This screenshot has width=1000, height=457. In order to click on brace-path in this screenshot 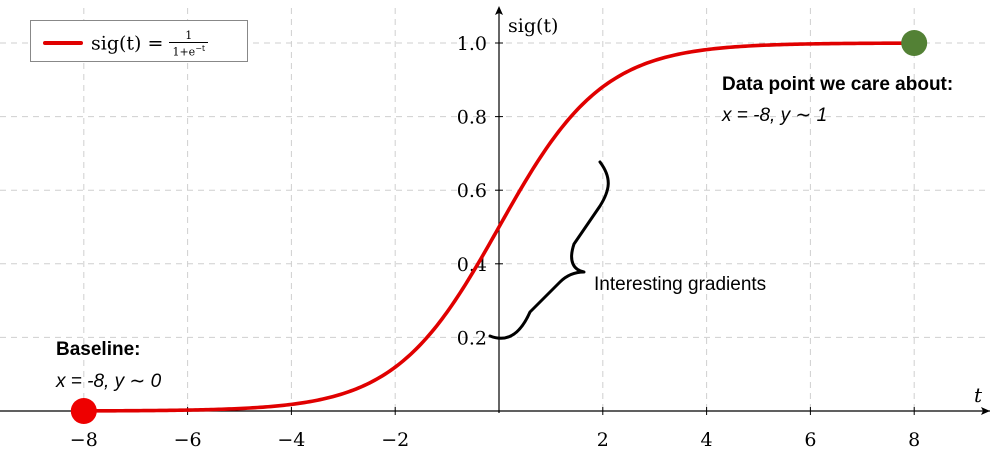, I will do `click(549, 250)`.